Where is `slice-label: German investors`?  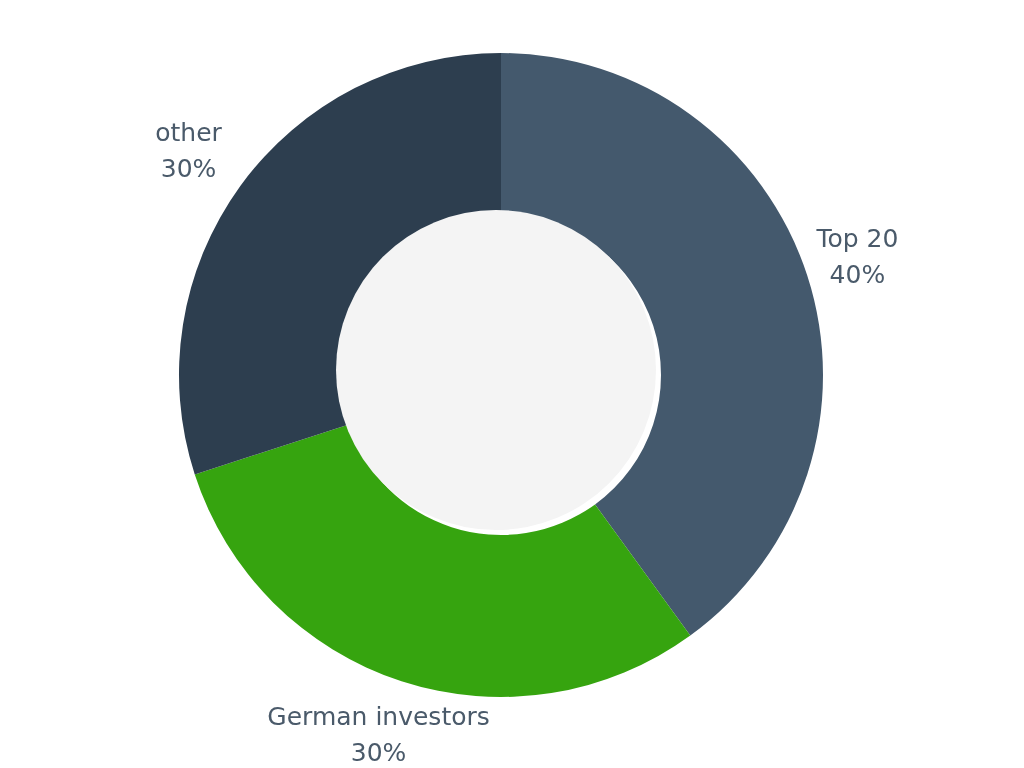
slice-label: German investors is located at coordinates (378, 717).